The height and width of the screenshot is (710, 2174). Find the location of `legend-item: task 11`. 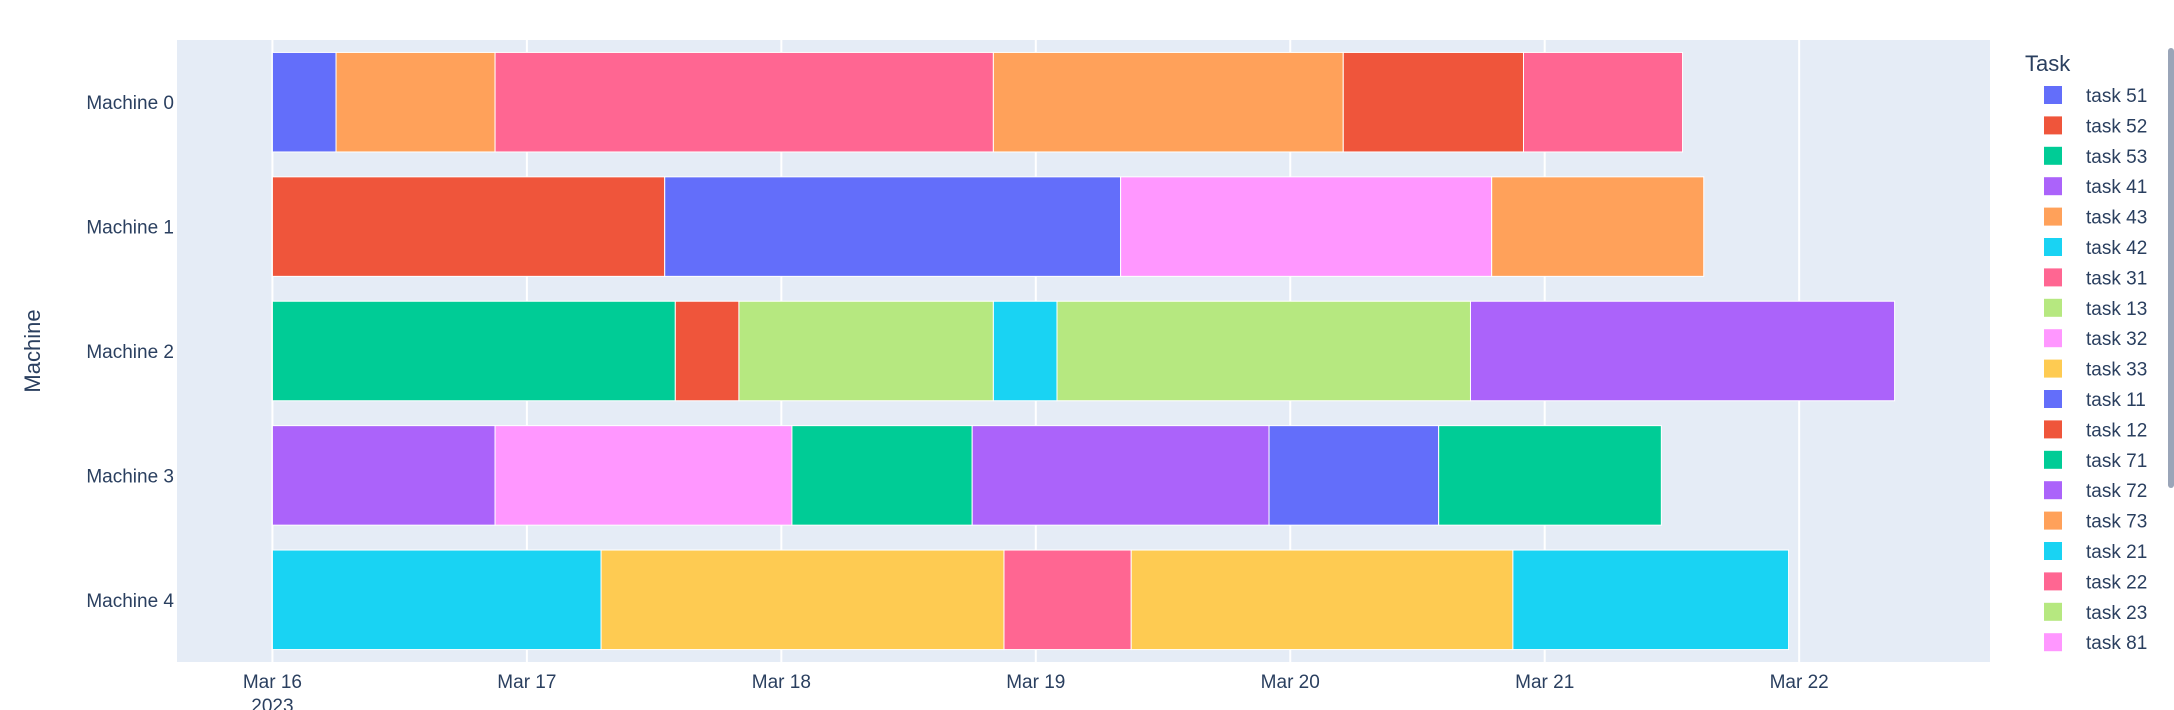

legend-item: task 11 is located at coordinates (2095, 400).